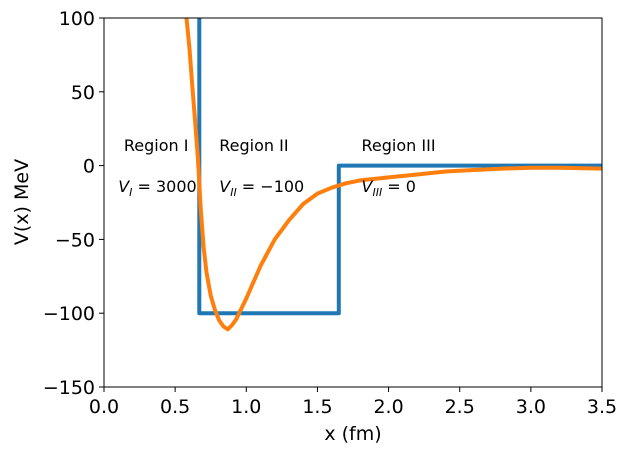 Image resolution: width=628 pixels, height=455 pixels. Describe the element at coordinates (261, 188) in the screenshot. I see `equation-v2: VII = −100` at that location.